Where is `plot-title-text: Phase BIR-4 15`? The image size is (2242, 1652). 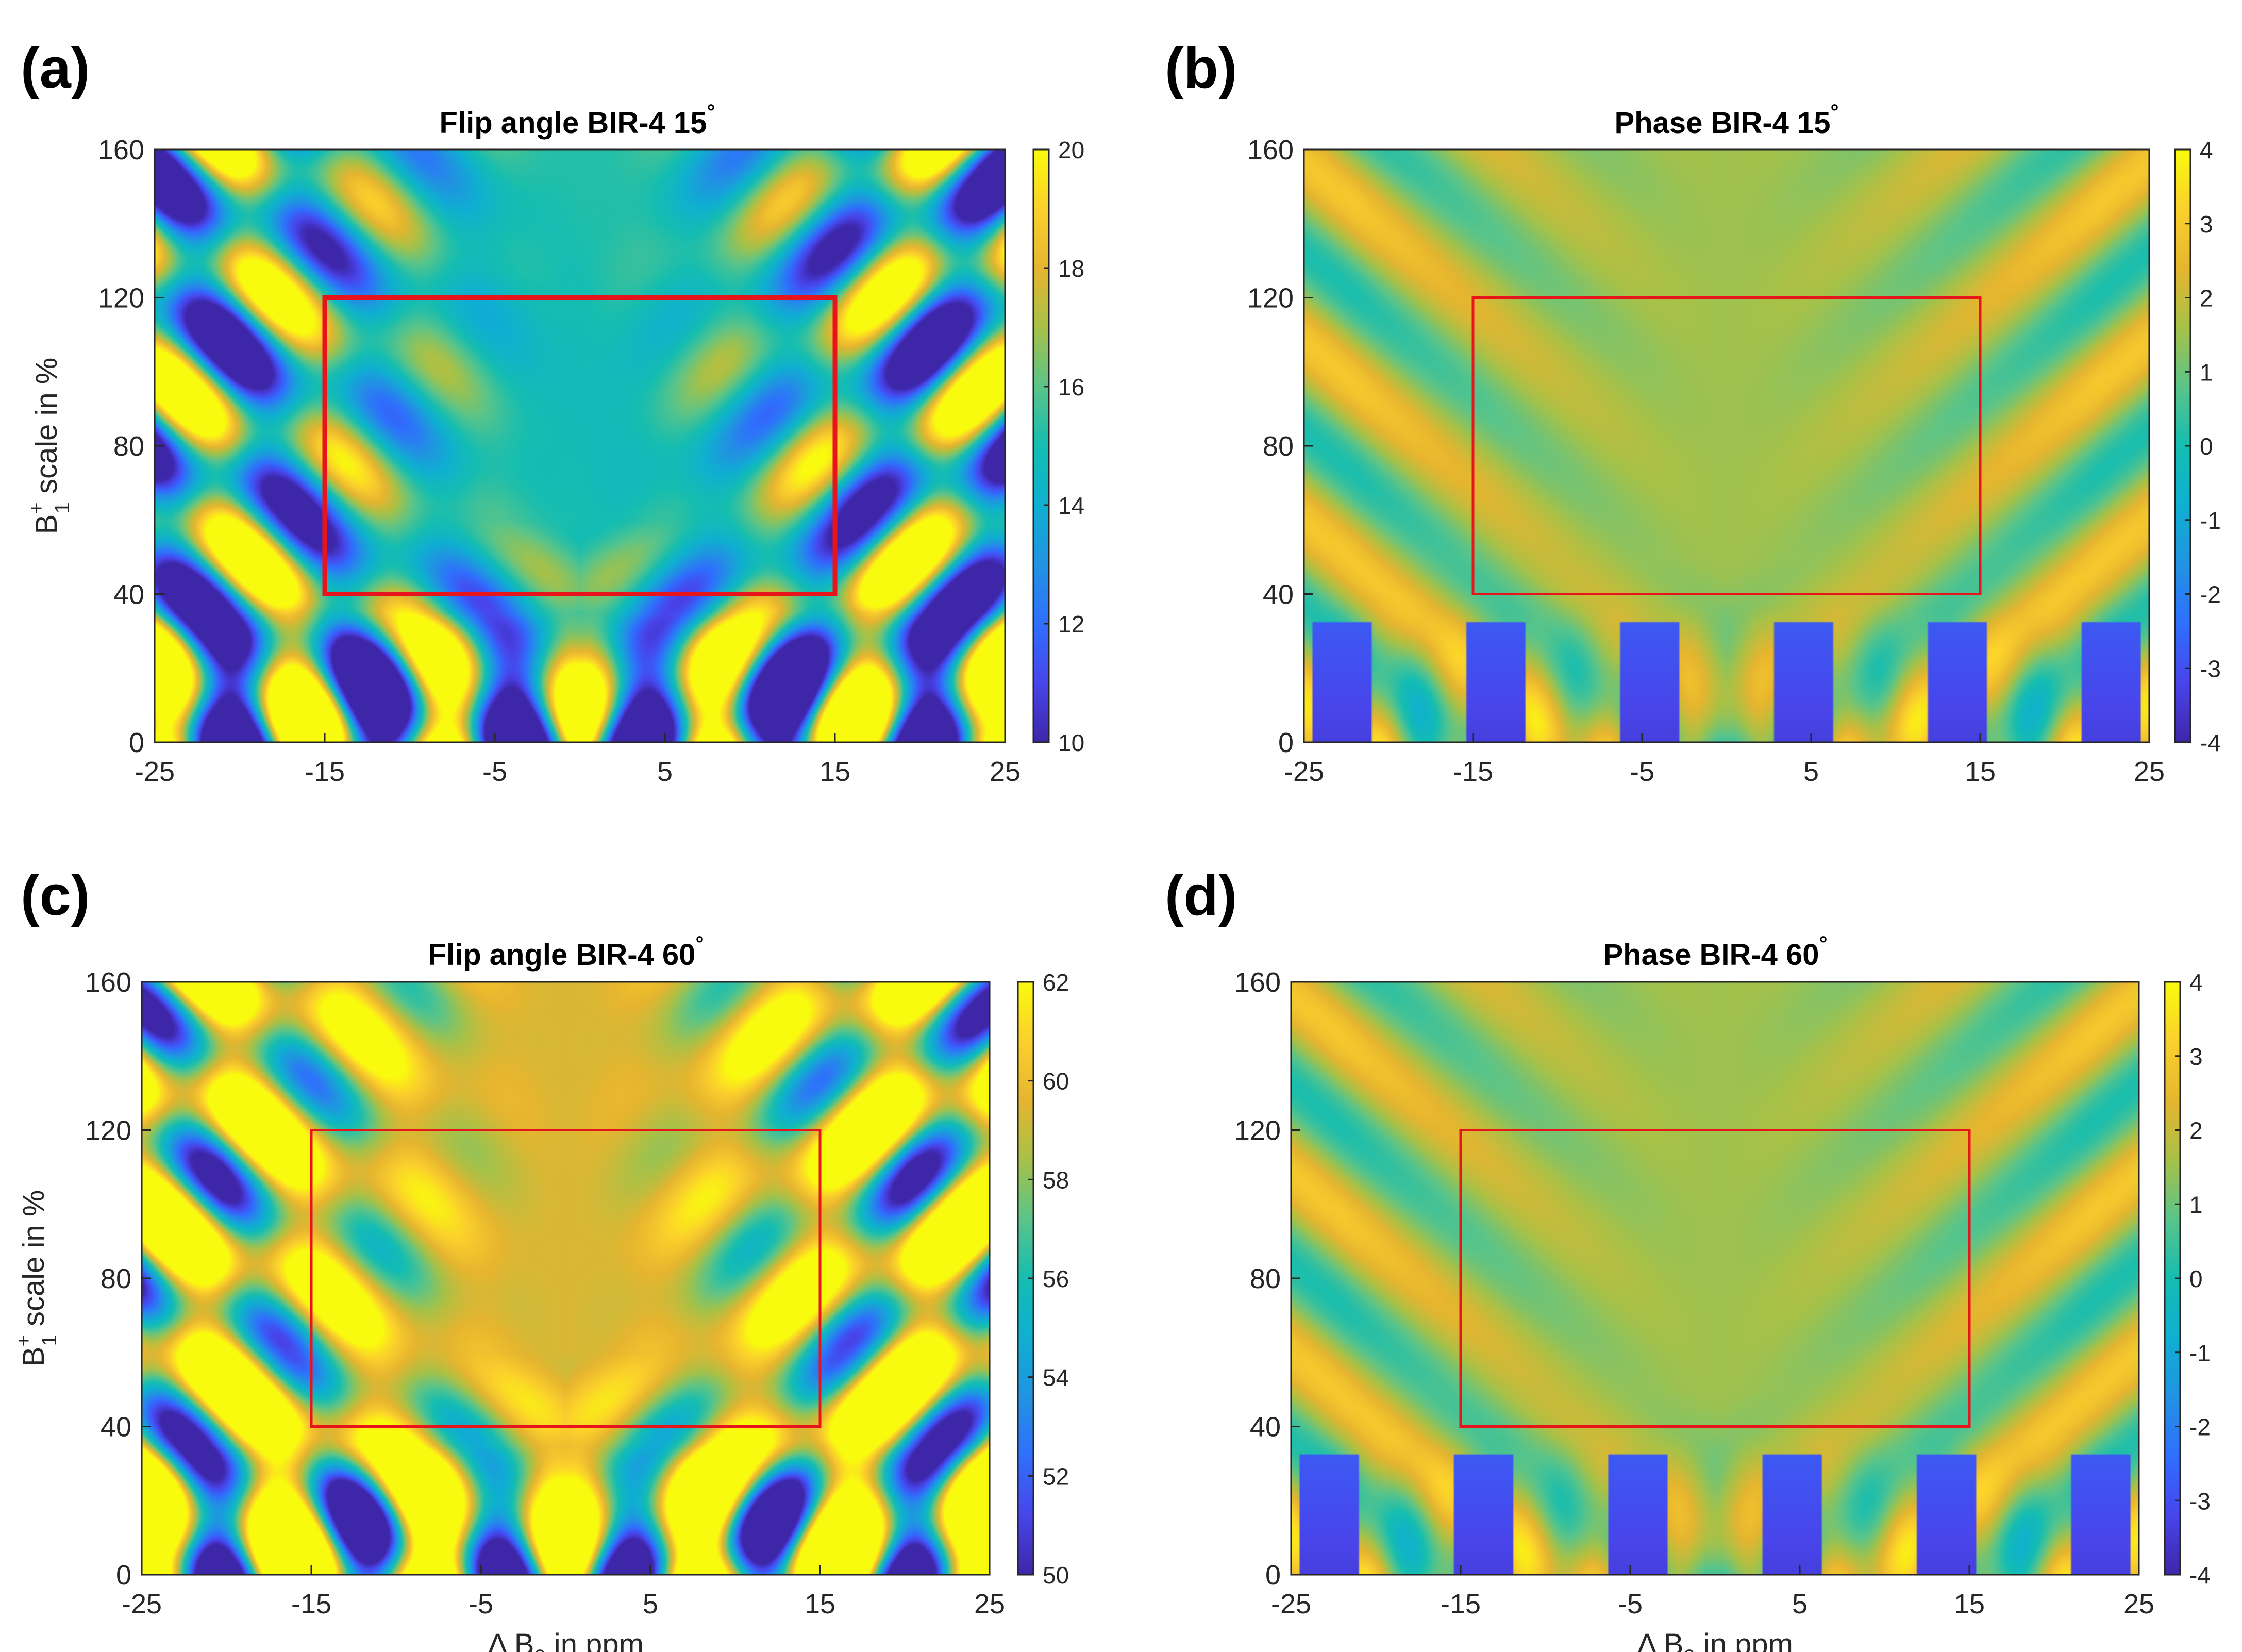
plot-title-text: Phase BIR-4 15 is located at coordinates (1722, 123).